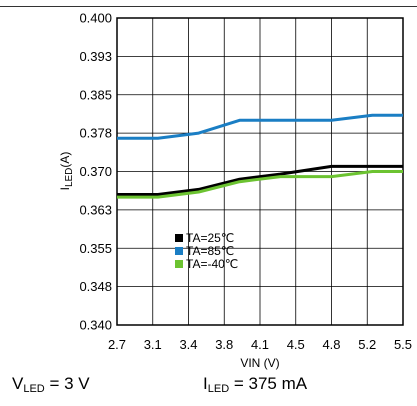 Image resolution: width=417 pixels, height=406 pixels. What do you see at coordinates (95, 209) in the screenshot?
I see `y-tick-label: 0.363` at bounding box center [95, 209].